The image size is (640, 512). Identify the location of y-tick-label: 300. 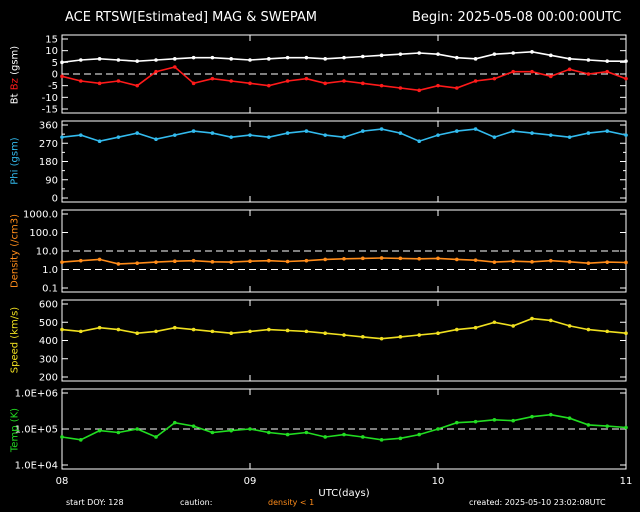
(48, 359).